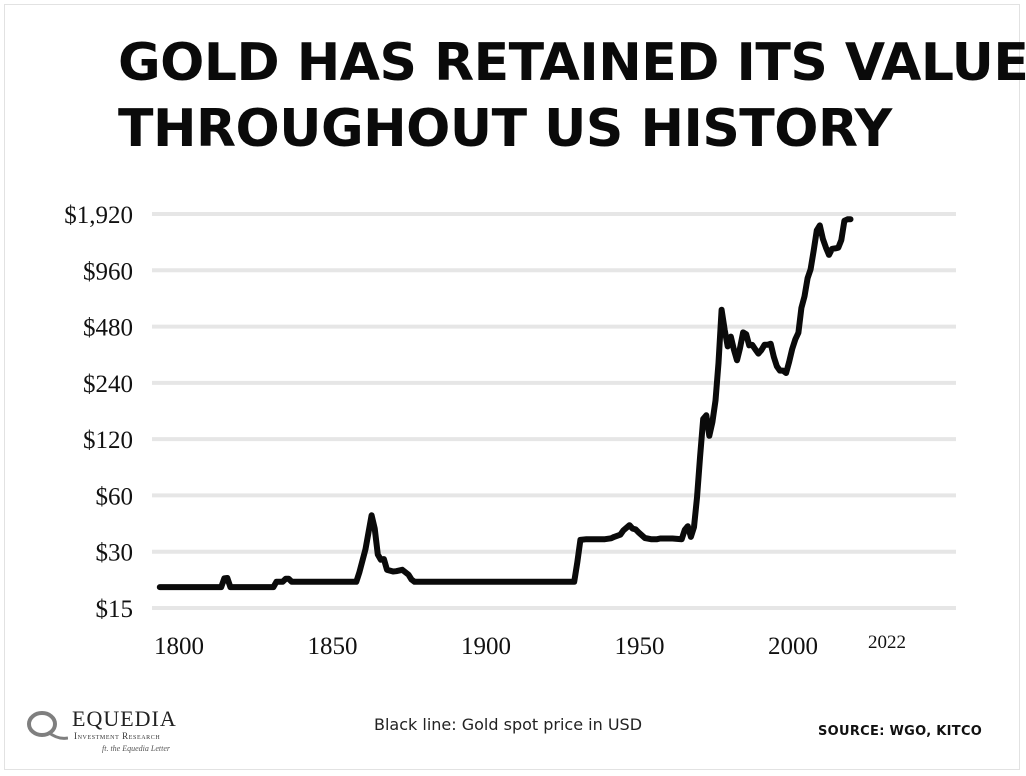 This screenshot has height=776, width=1026. What do you see at coordinates (505, 129) in the screenshot?
I see `title-line-2: THROUGHOUT US HISTORY` at bounding box center [505, 129].